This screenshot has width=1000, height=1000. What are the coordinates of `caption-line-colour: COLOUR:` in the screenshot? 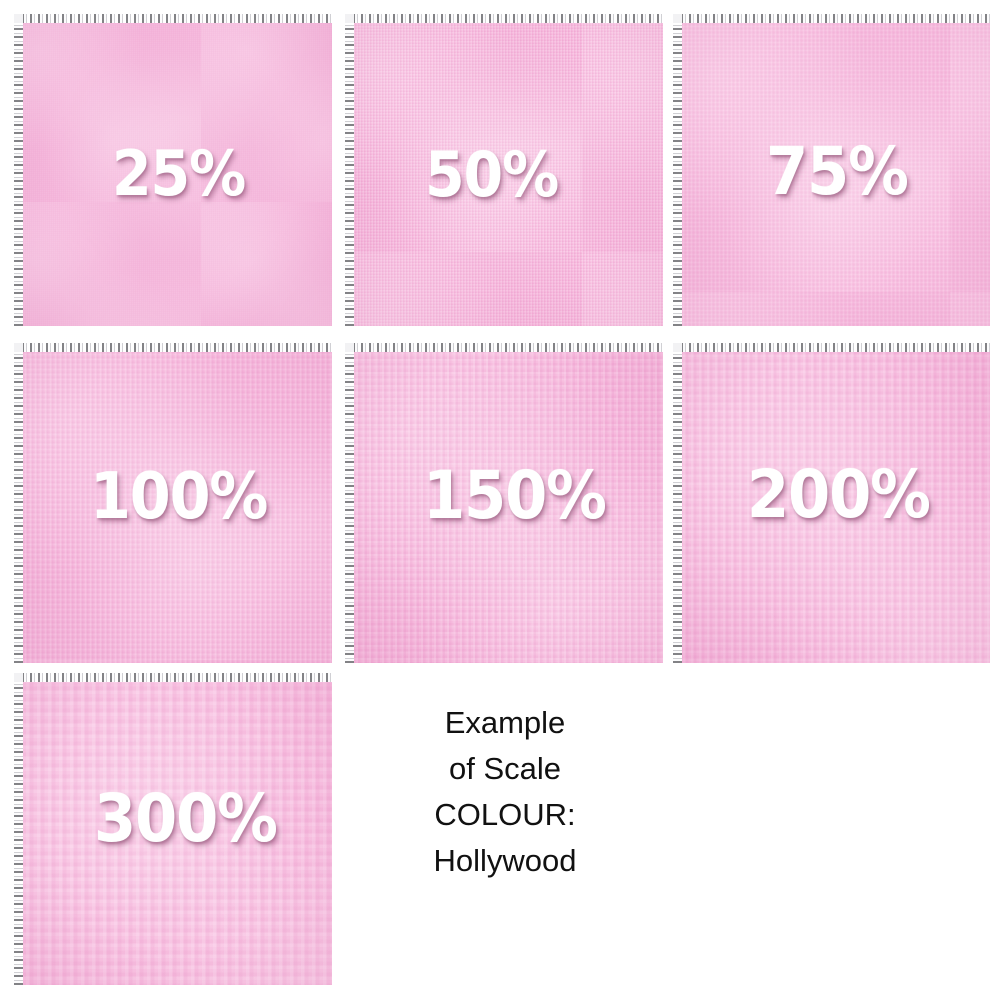 It's located at (505, 814).